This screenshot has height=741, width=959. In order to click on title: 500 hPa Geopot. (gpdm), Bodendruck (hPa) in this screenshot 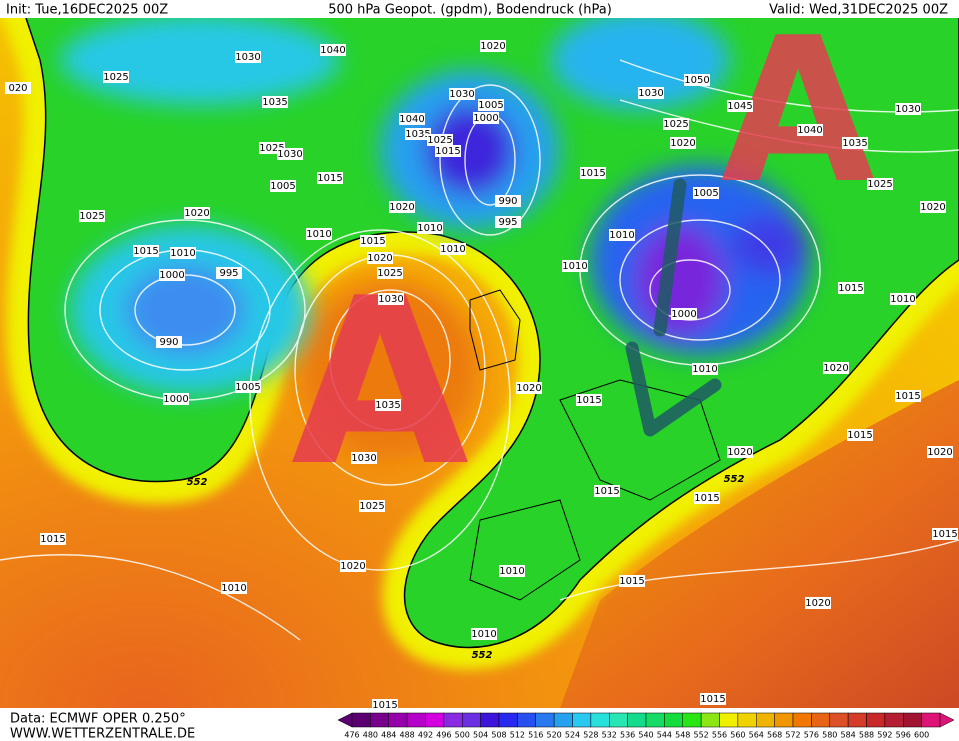, I will do `click(470, 10)`.